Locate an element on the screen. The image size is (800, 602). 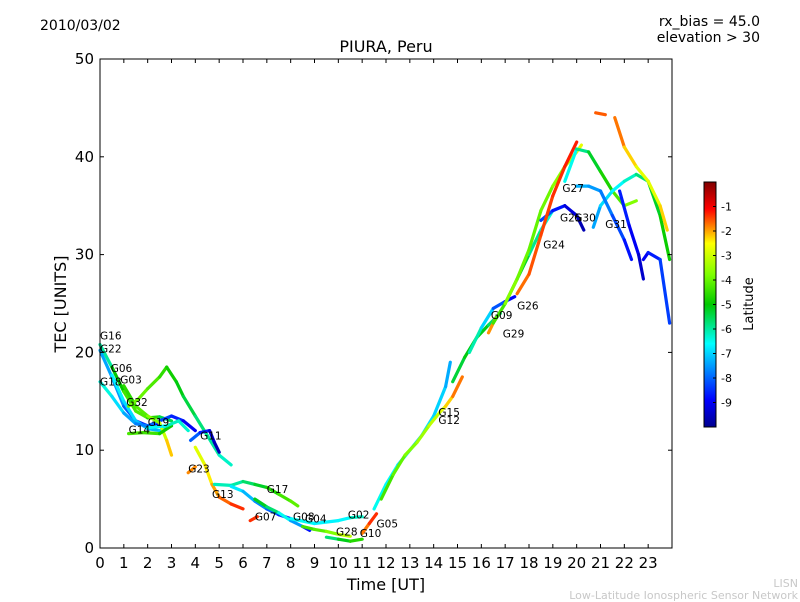
satellite-label: G04 is located at coordinates (316, 520).